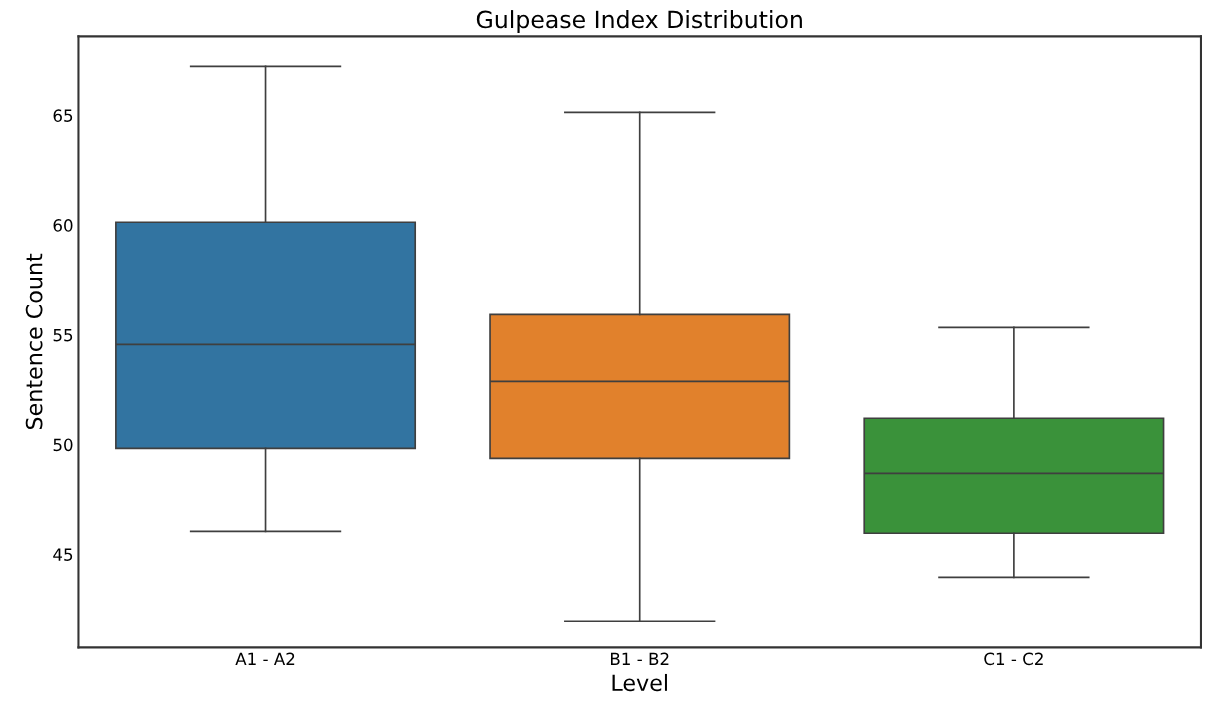  Describe the element at coordinates (63, 445) in the screenshot. I see `y-tick-label: 50` at that location.